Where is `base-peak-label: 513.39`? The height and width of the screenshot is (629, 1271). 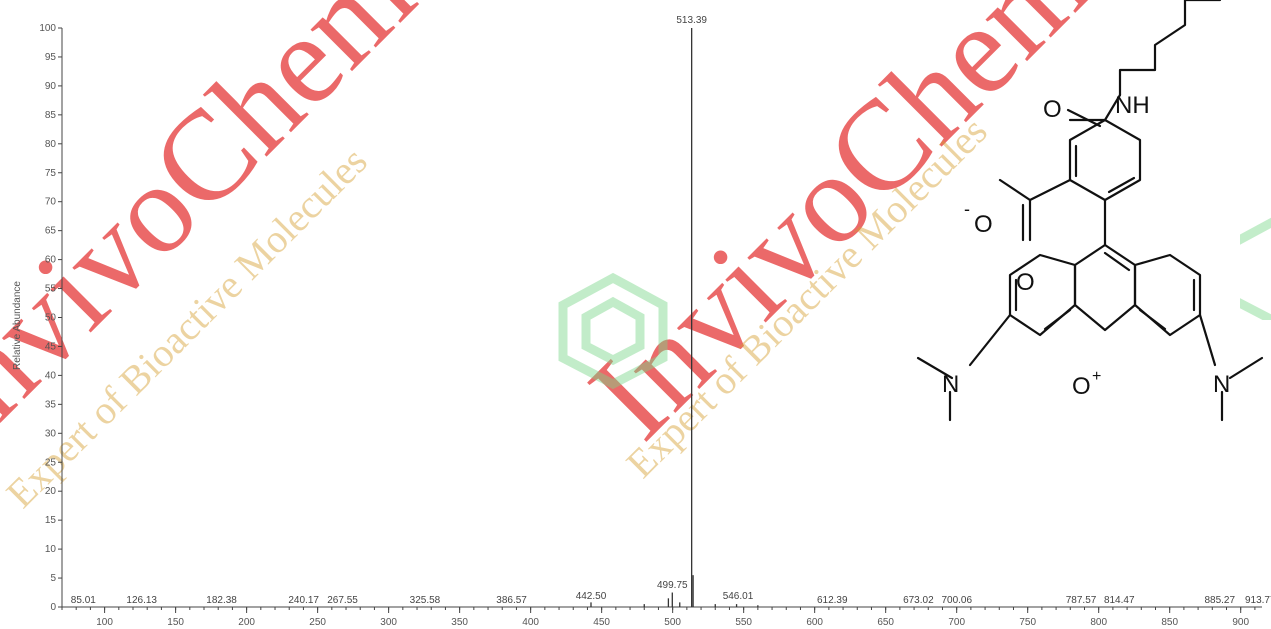
base-peak-label: 513.39 is located at coordinates (691, 20).